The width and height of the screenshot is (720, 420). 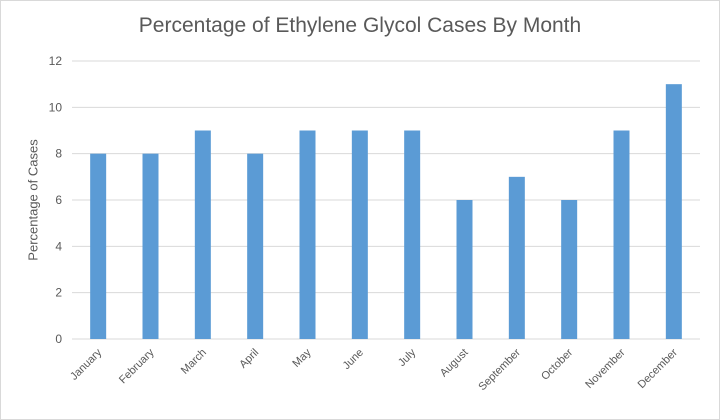 What do you see at coordinates (150, 246) in the screenshot?
I see `bar-february` at bounding box center [150, 246].